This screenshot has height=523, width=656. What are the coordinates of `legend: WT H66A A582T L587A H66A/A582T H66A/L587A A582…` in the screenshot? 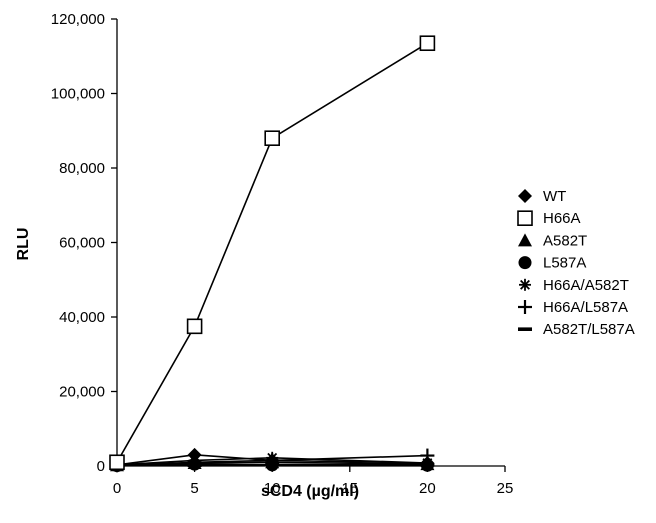 It's located at (576, 263).